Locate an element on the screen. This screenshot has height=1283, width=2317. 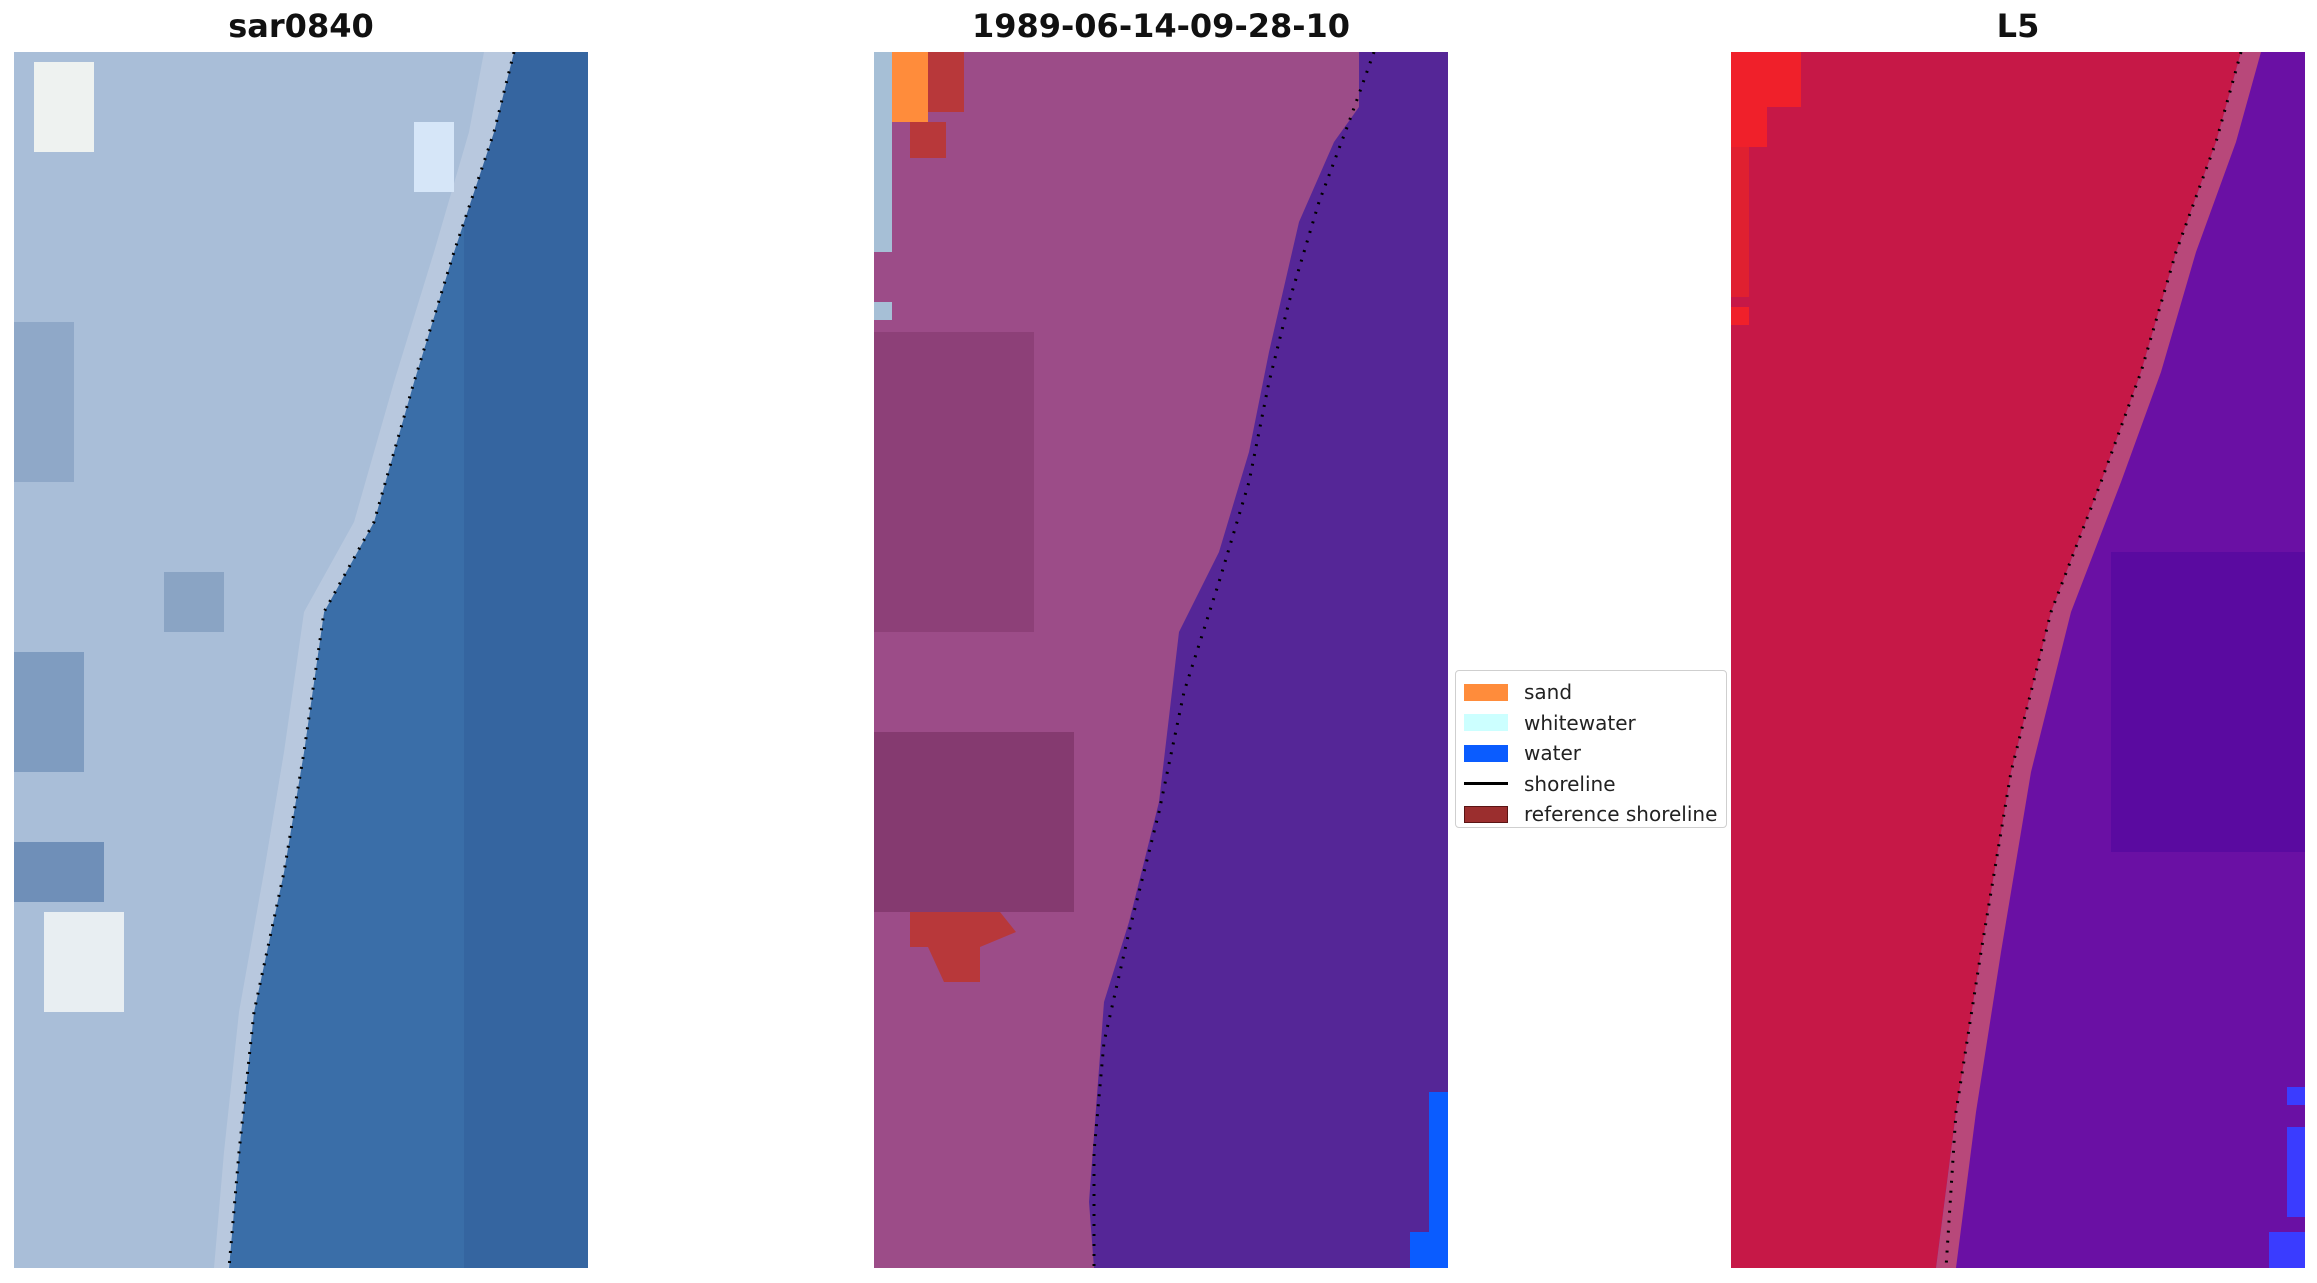
panel-title-classified: 1989-06-14-09-28-10 is located at coordinates (1161, 26).